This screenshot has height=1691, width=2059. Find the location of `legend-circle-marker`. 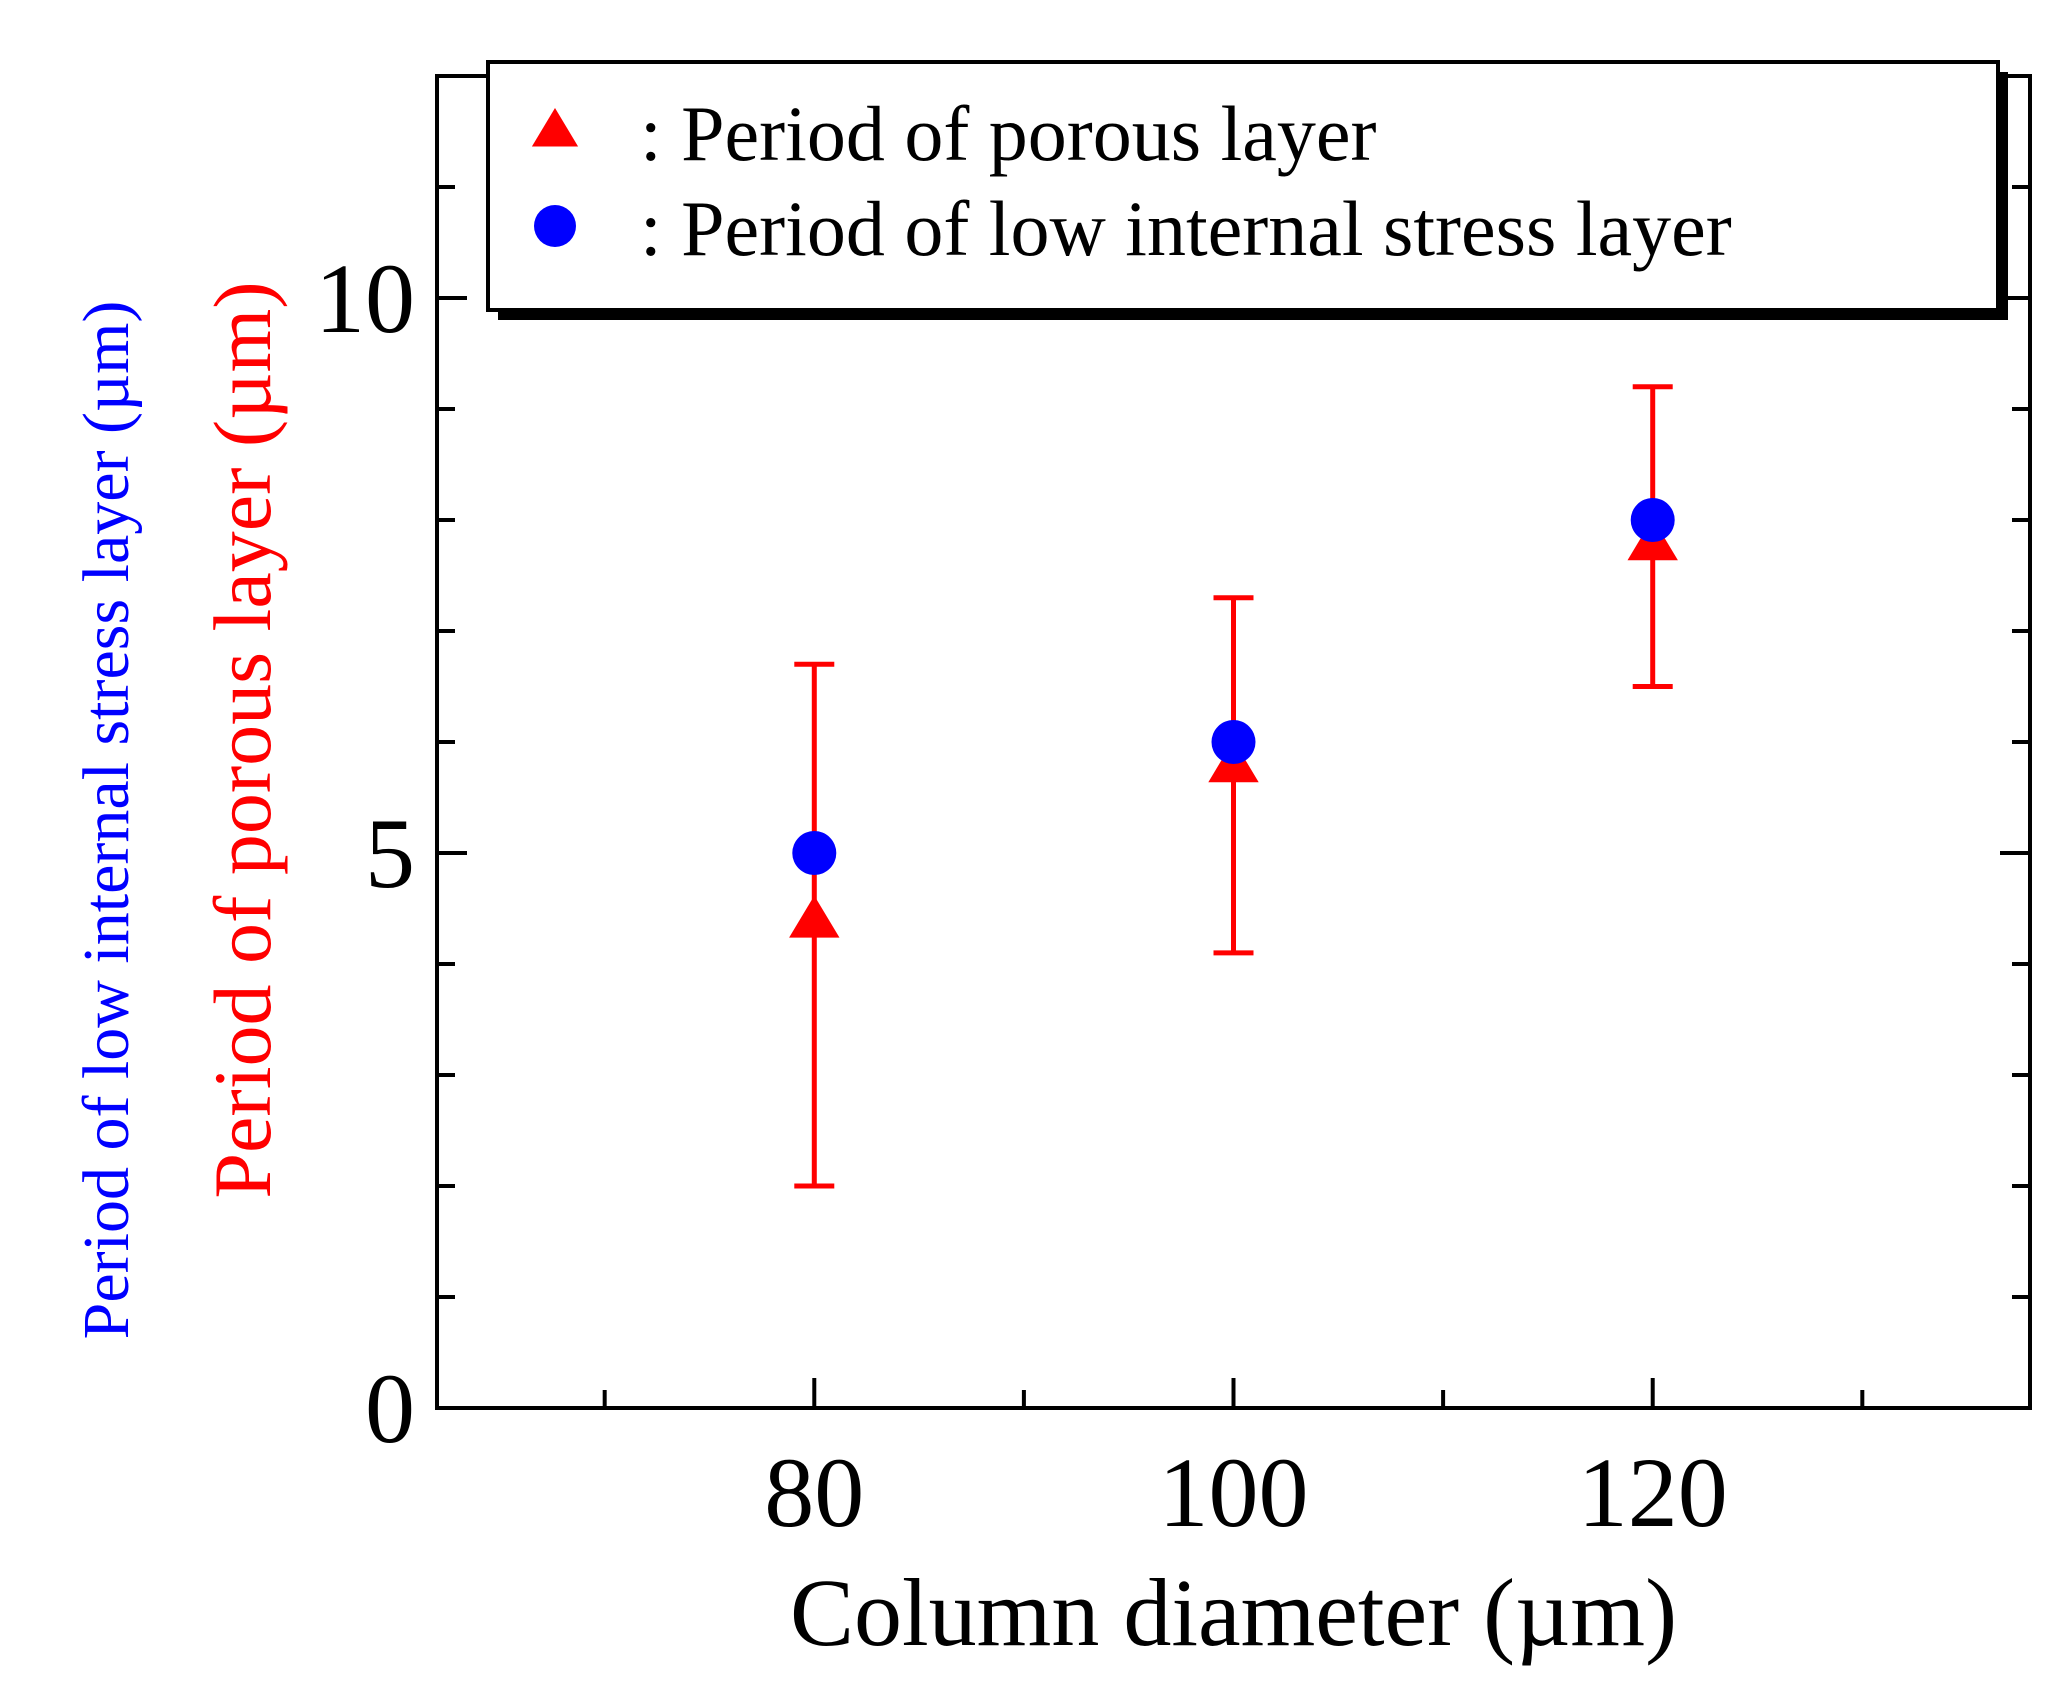

legend-circle-marker is located at coordinates (555, 226).